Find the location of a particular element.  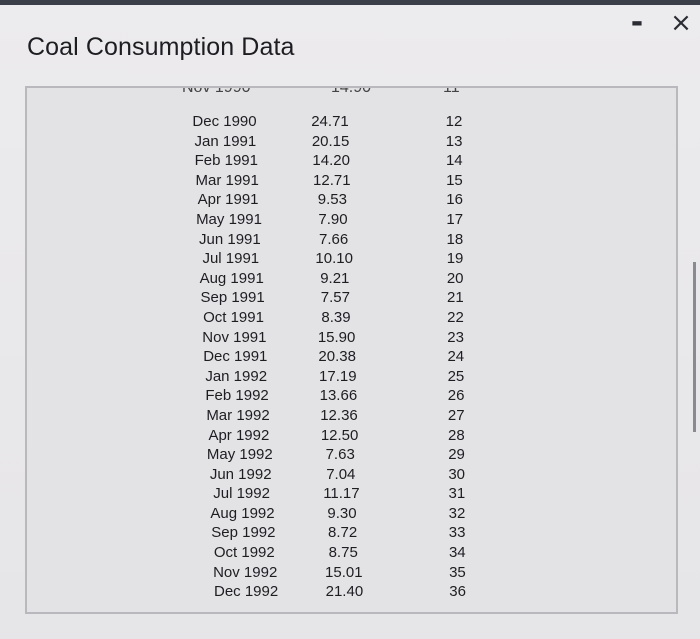

index-cell: 14 is located at coordinates (454, 161).